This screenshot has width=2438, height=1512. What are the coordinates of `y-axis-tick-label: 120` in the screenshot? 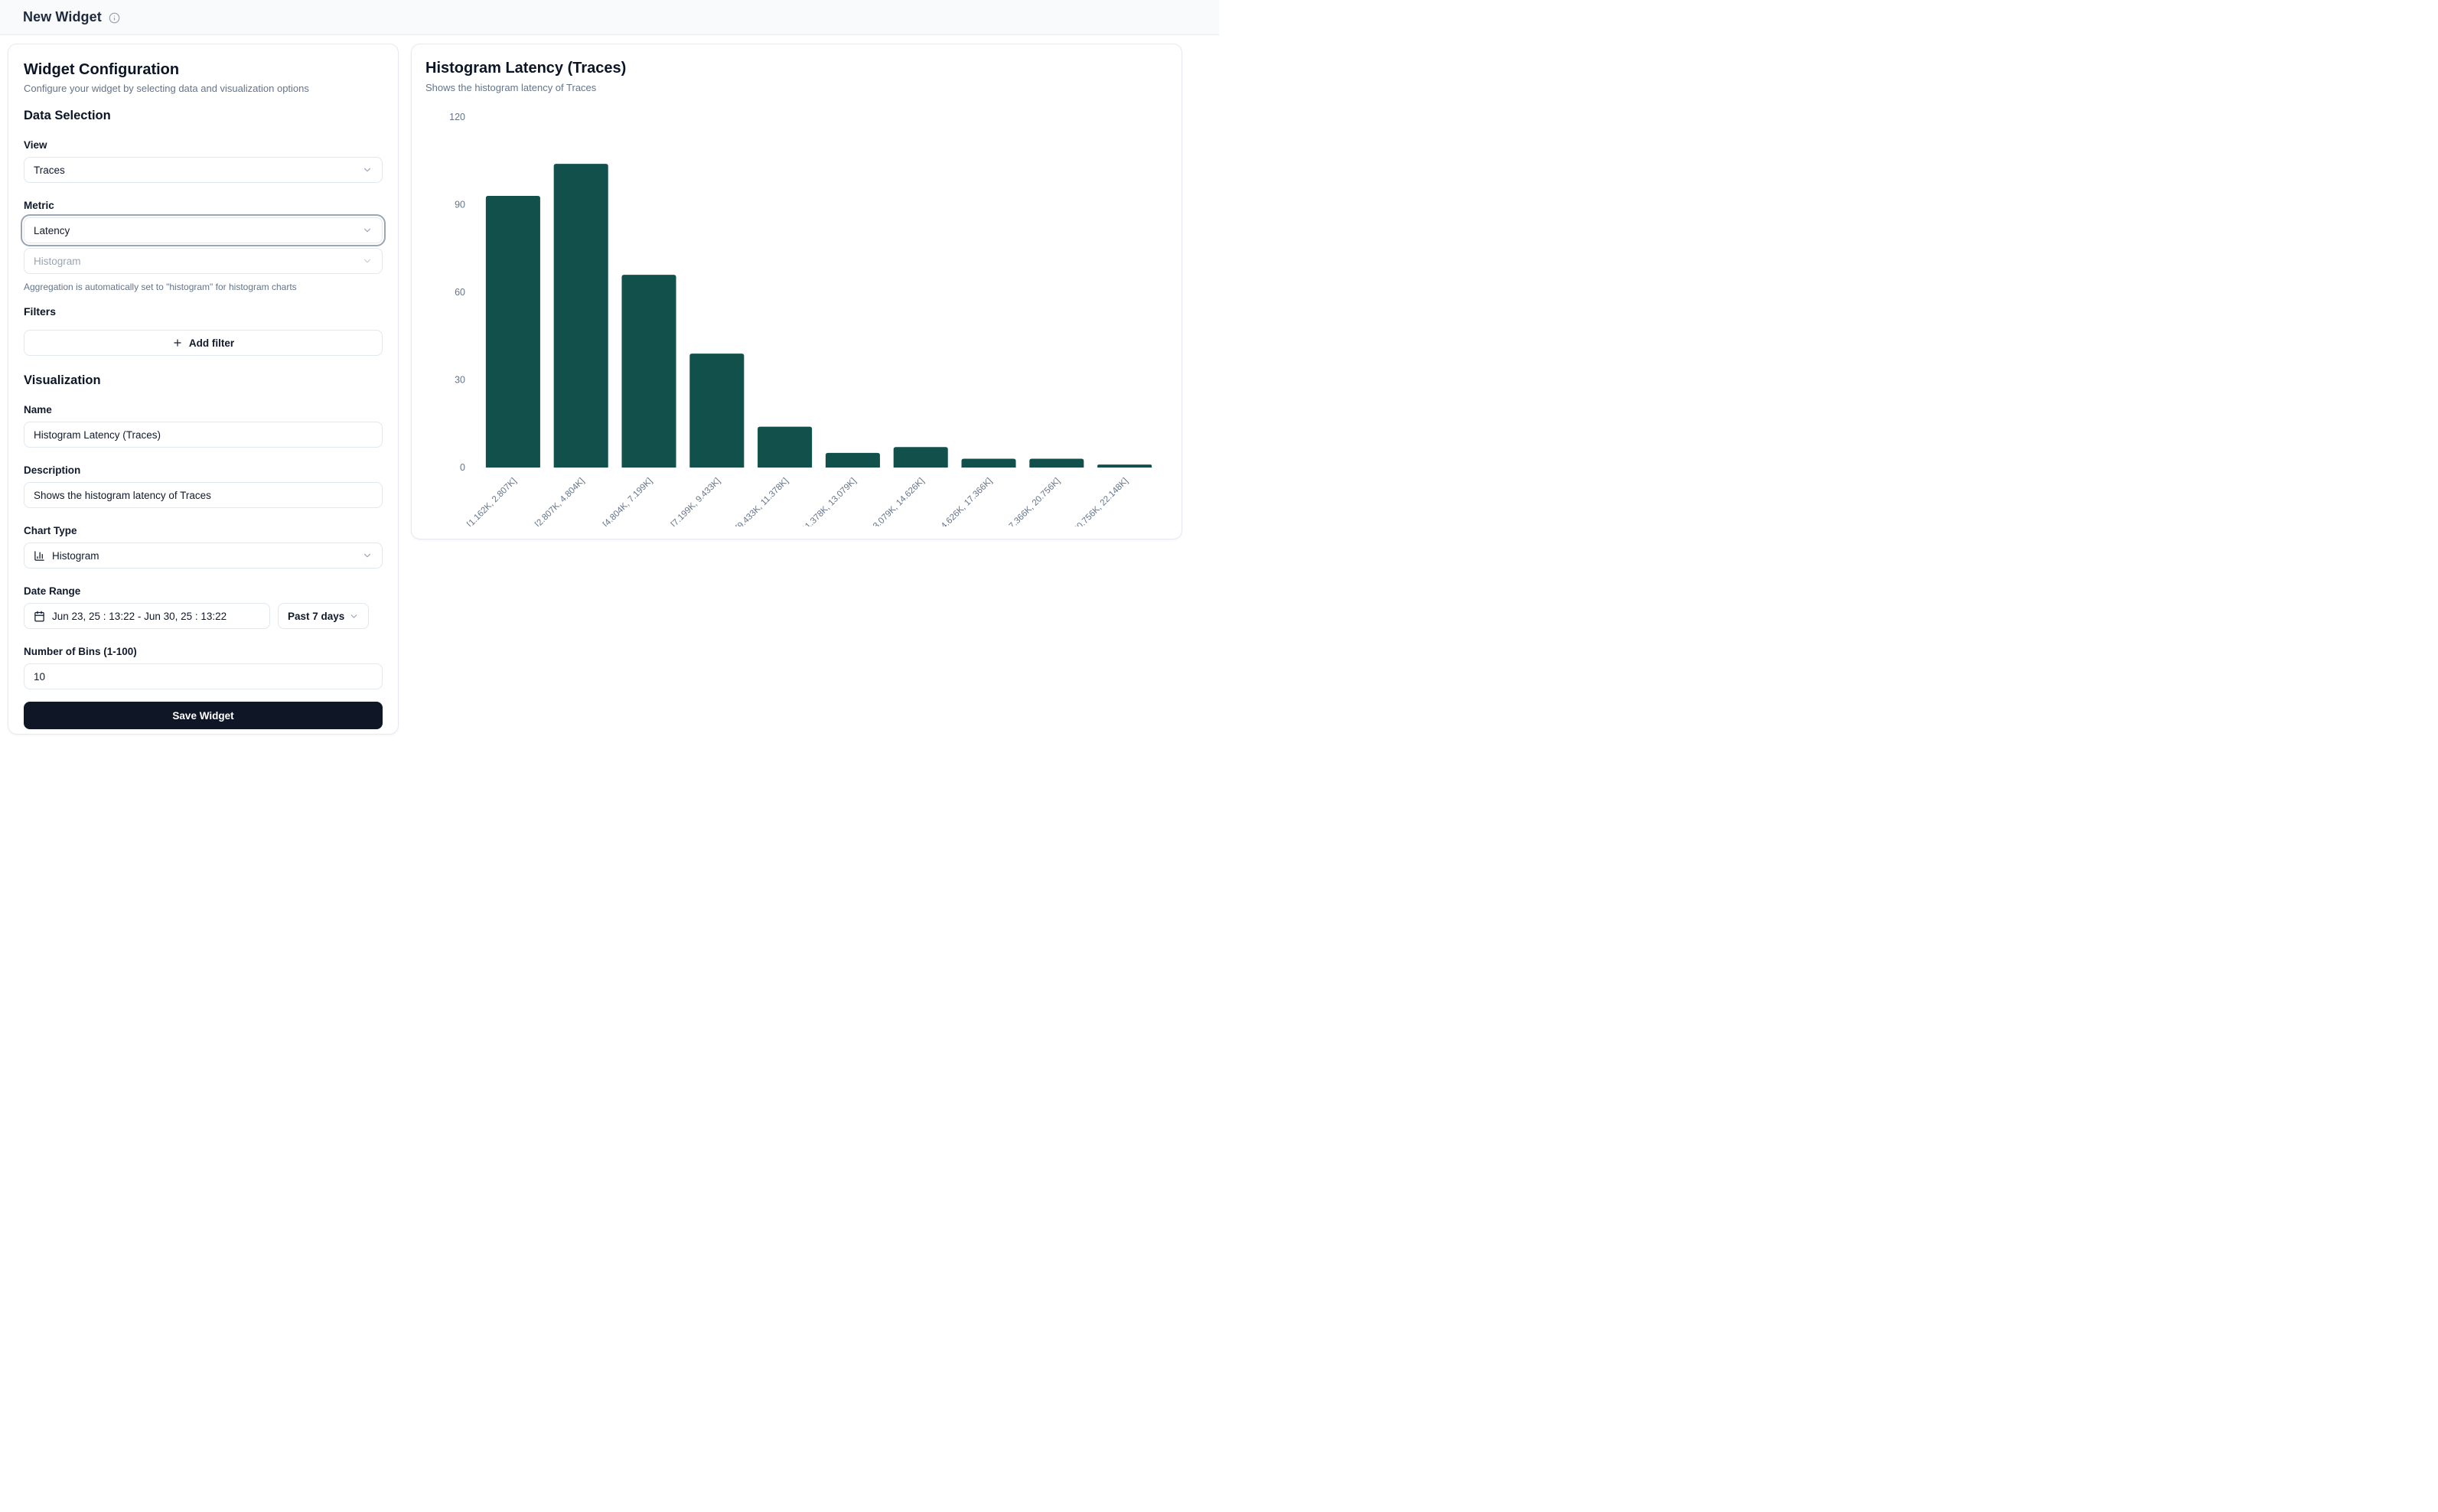 It's located at (457, 117).